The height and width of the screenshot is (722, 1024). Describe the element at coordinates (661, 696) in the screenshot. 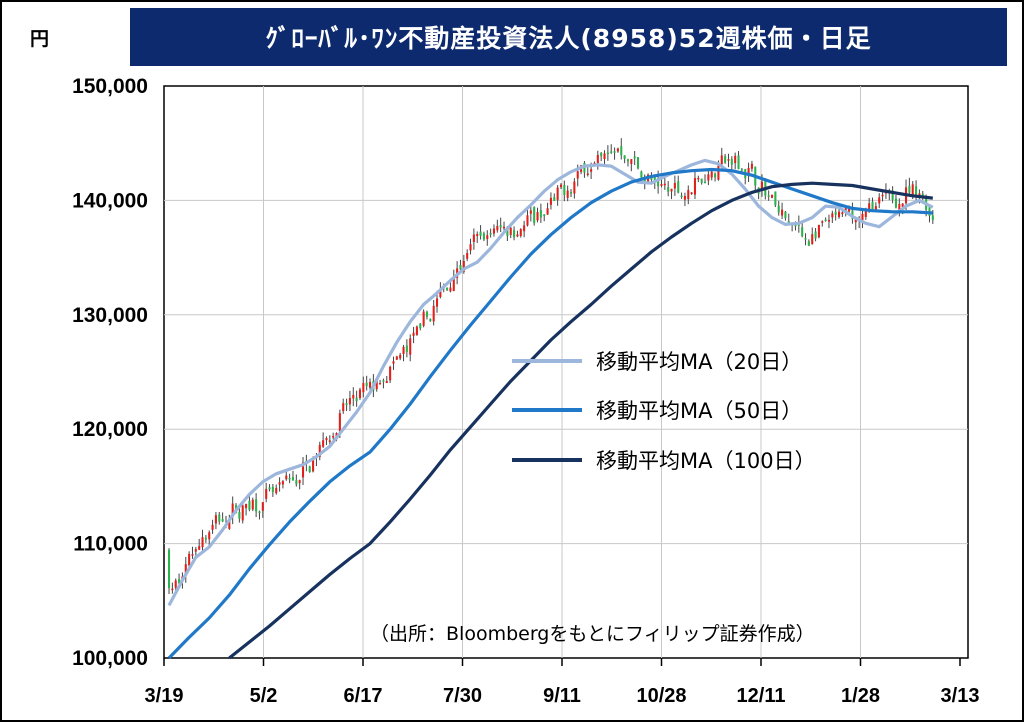

I see `x-tick-label: 10/28` at that location.